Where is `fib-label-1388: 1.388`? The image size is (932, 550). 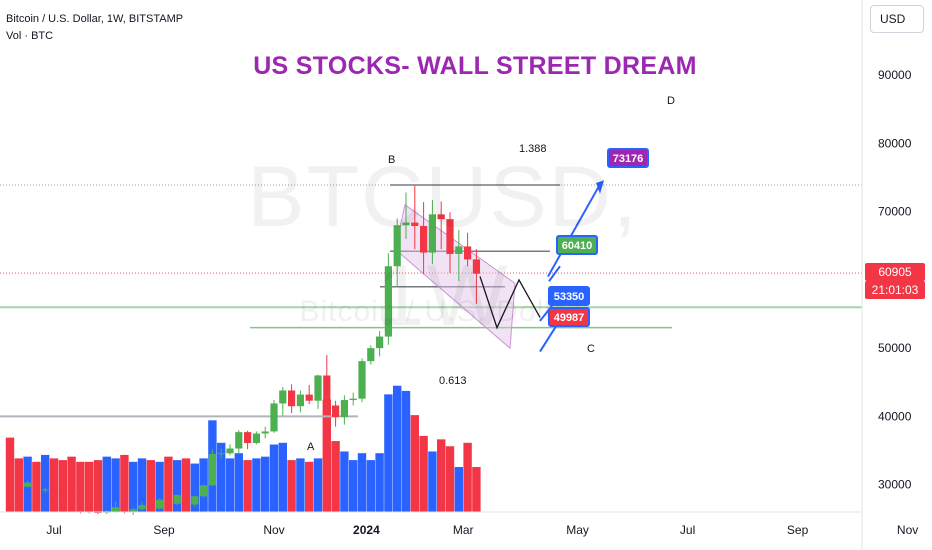
fib-label-1388: 1.388 is located at coordinates (533, 149).